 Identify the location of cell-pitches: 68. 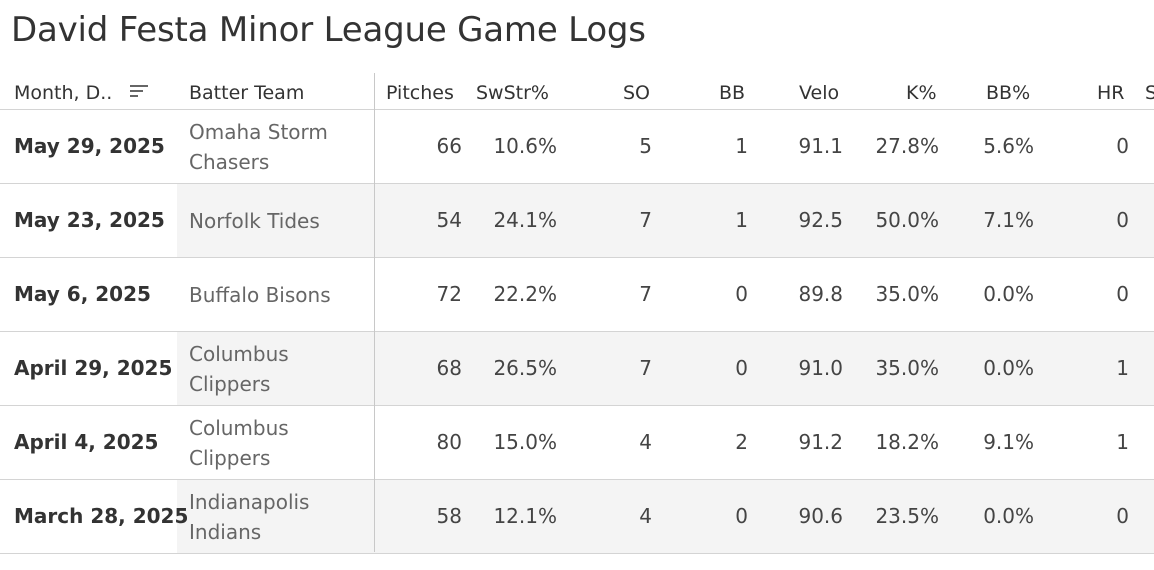
(449, 368).